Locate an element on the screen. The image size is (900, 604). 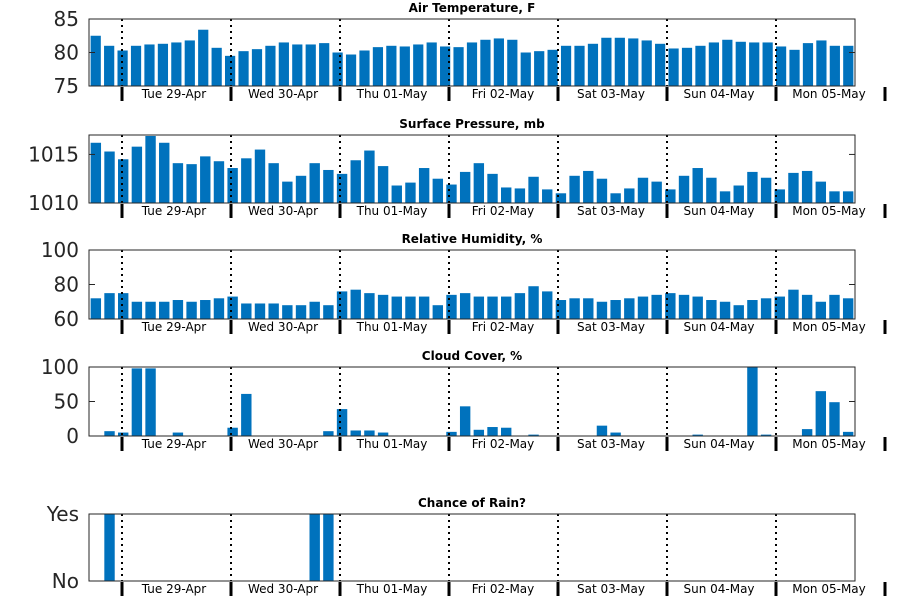
y-tick-label: Yes is located at coordinates (62, 514).